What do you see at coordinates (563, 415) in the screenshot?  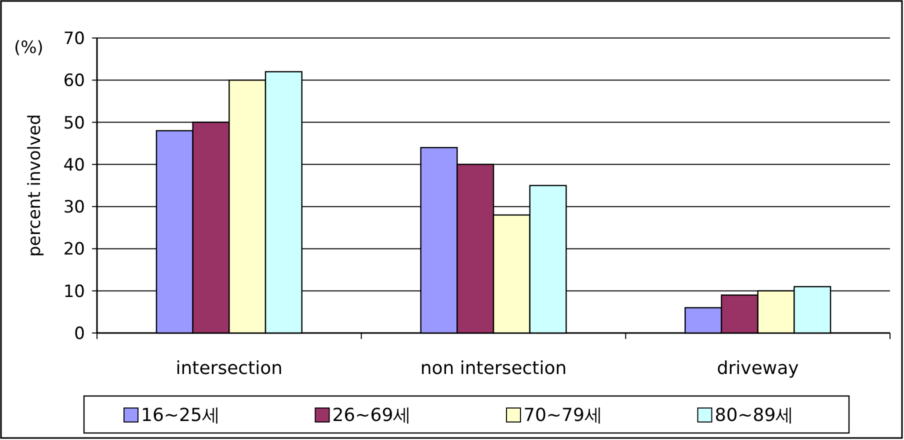 I see `legend-label: 70~79세` at bounding box center [563, 415].